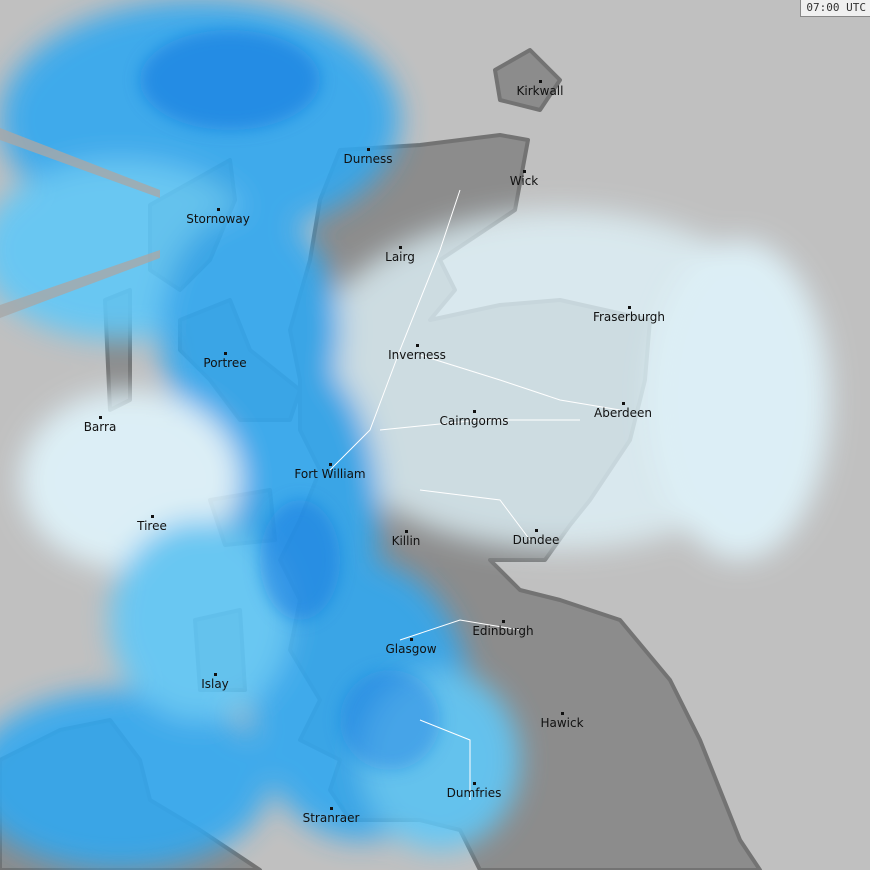 Image resolution: width=870 pixels, height=870 pixels. I want to click on town-label: Aberdeen, so click(623, 413).